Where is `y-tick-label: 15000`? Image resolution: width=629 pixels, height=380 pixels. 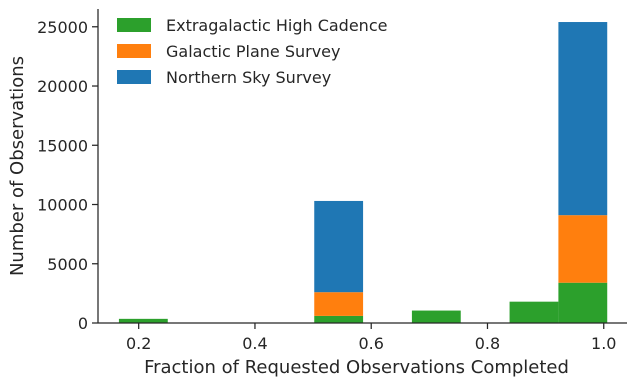
y-tick-label: 15000 is located at coordinates (62, 145).